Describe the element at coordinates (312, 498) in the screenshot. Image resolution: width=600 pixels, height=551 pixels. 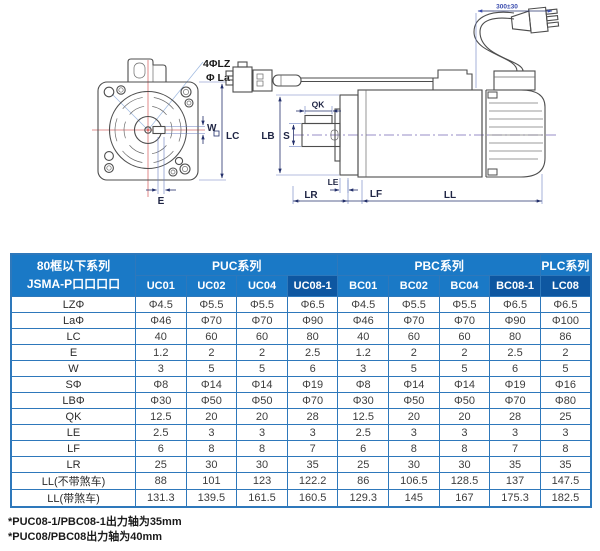
I see `spec-value: 160.5` at that location.